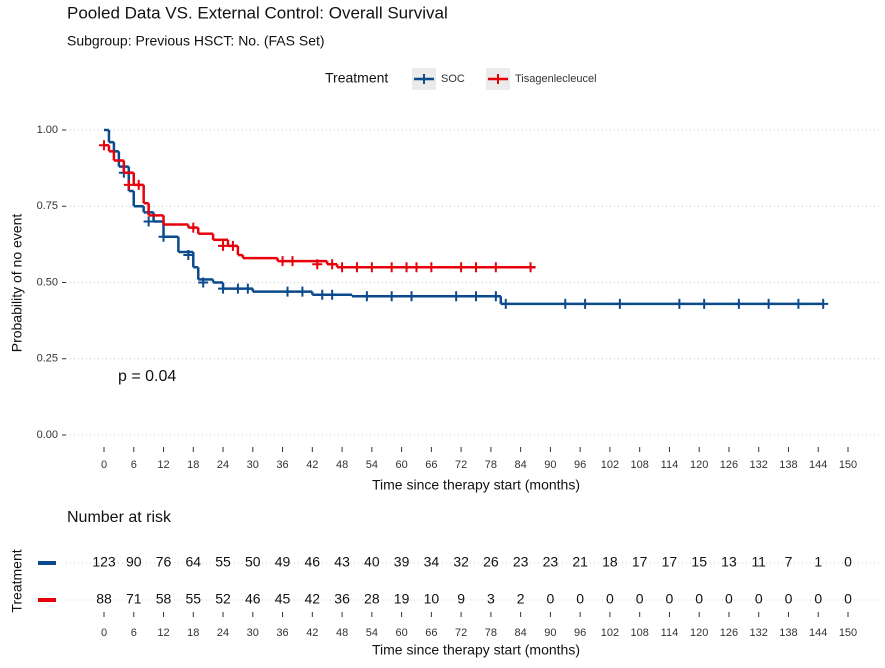 This screenshot has height=668, width=885. Describe the element at coordinates (729, 562) in the screenshot. I see `risk-count: 13` at that location.